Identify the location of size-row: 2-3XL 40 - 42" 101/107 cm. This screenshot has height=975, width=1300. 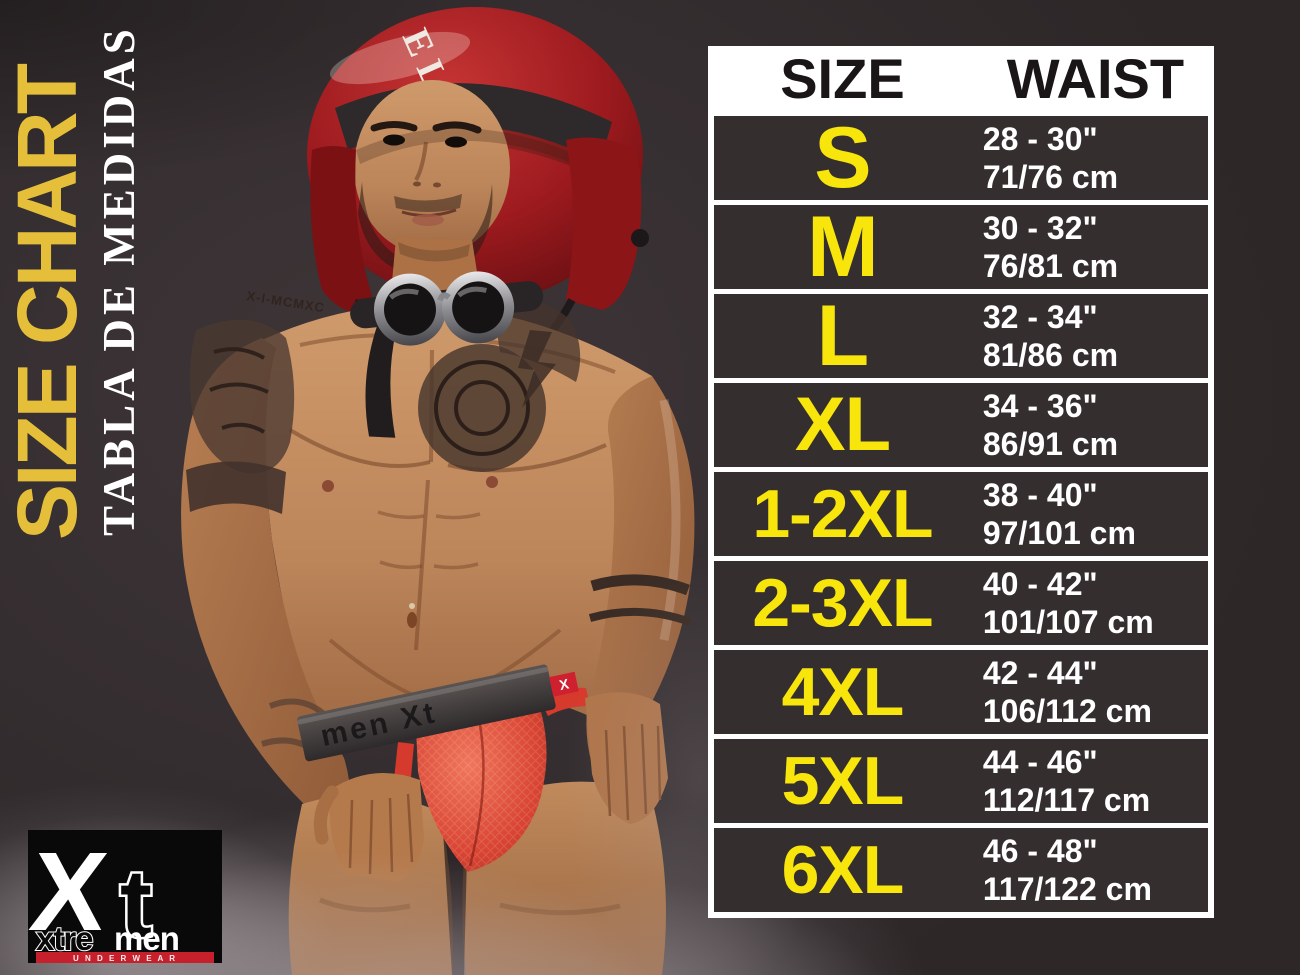
(961, 603).